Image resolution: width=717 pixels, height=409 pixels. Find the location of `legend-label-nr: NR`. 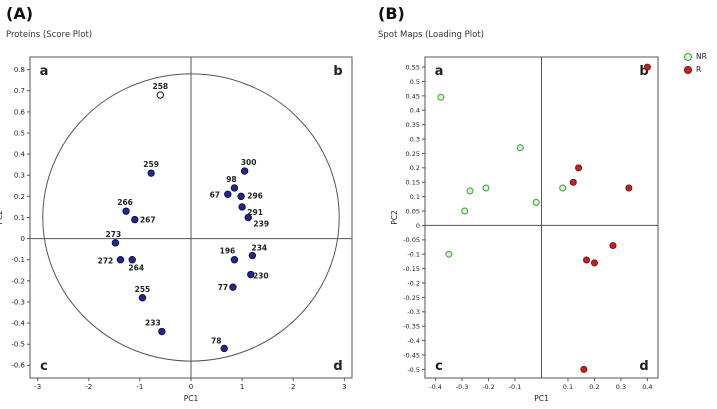

legend-label-nr: NR is located at coordinates (701, 56).